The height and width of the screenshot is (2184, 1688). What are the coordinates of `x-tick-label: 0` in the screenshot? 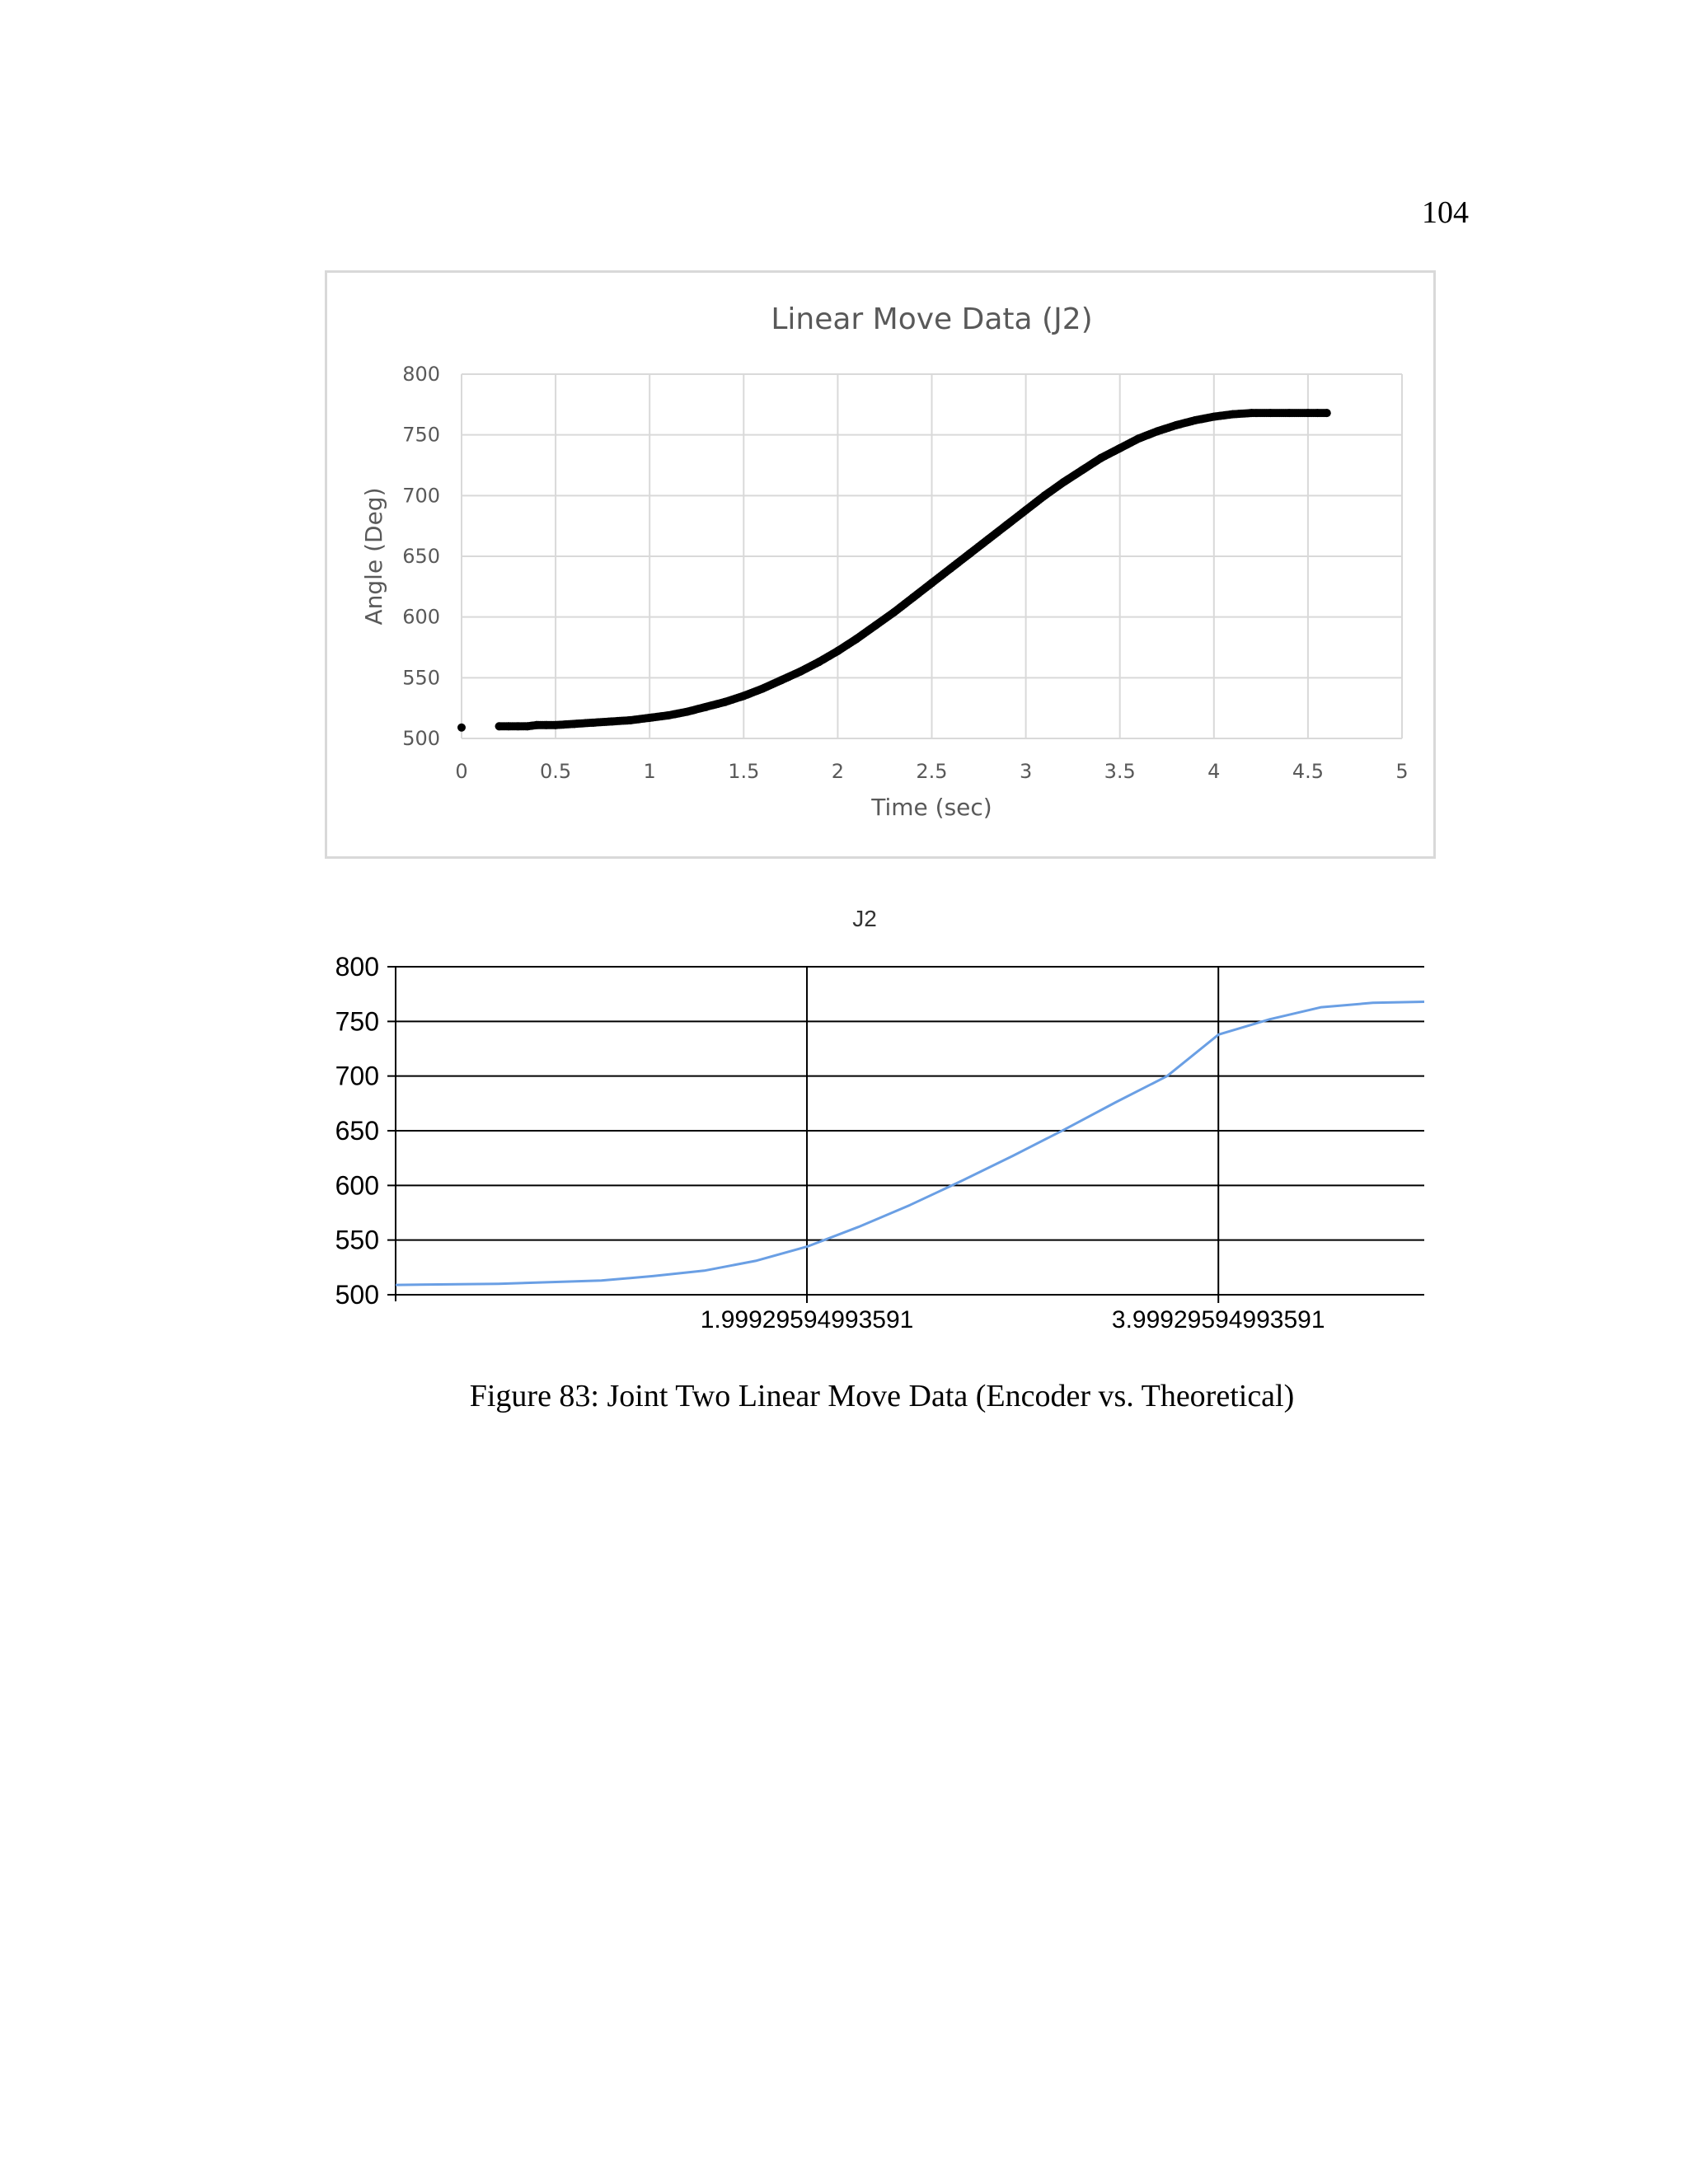 It's located at (461, 771).